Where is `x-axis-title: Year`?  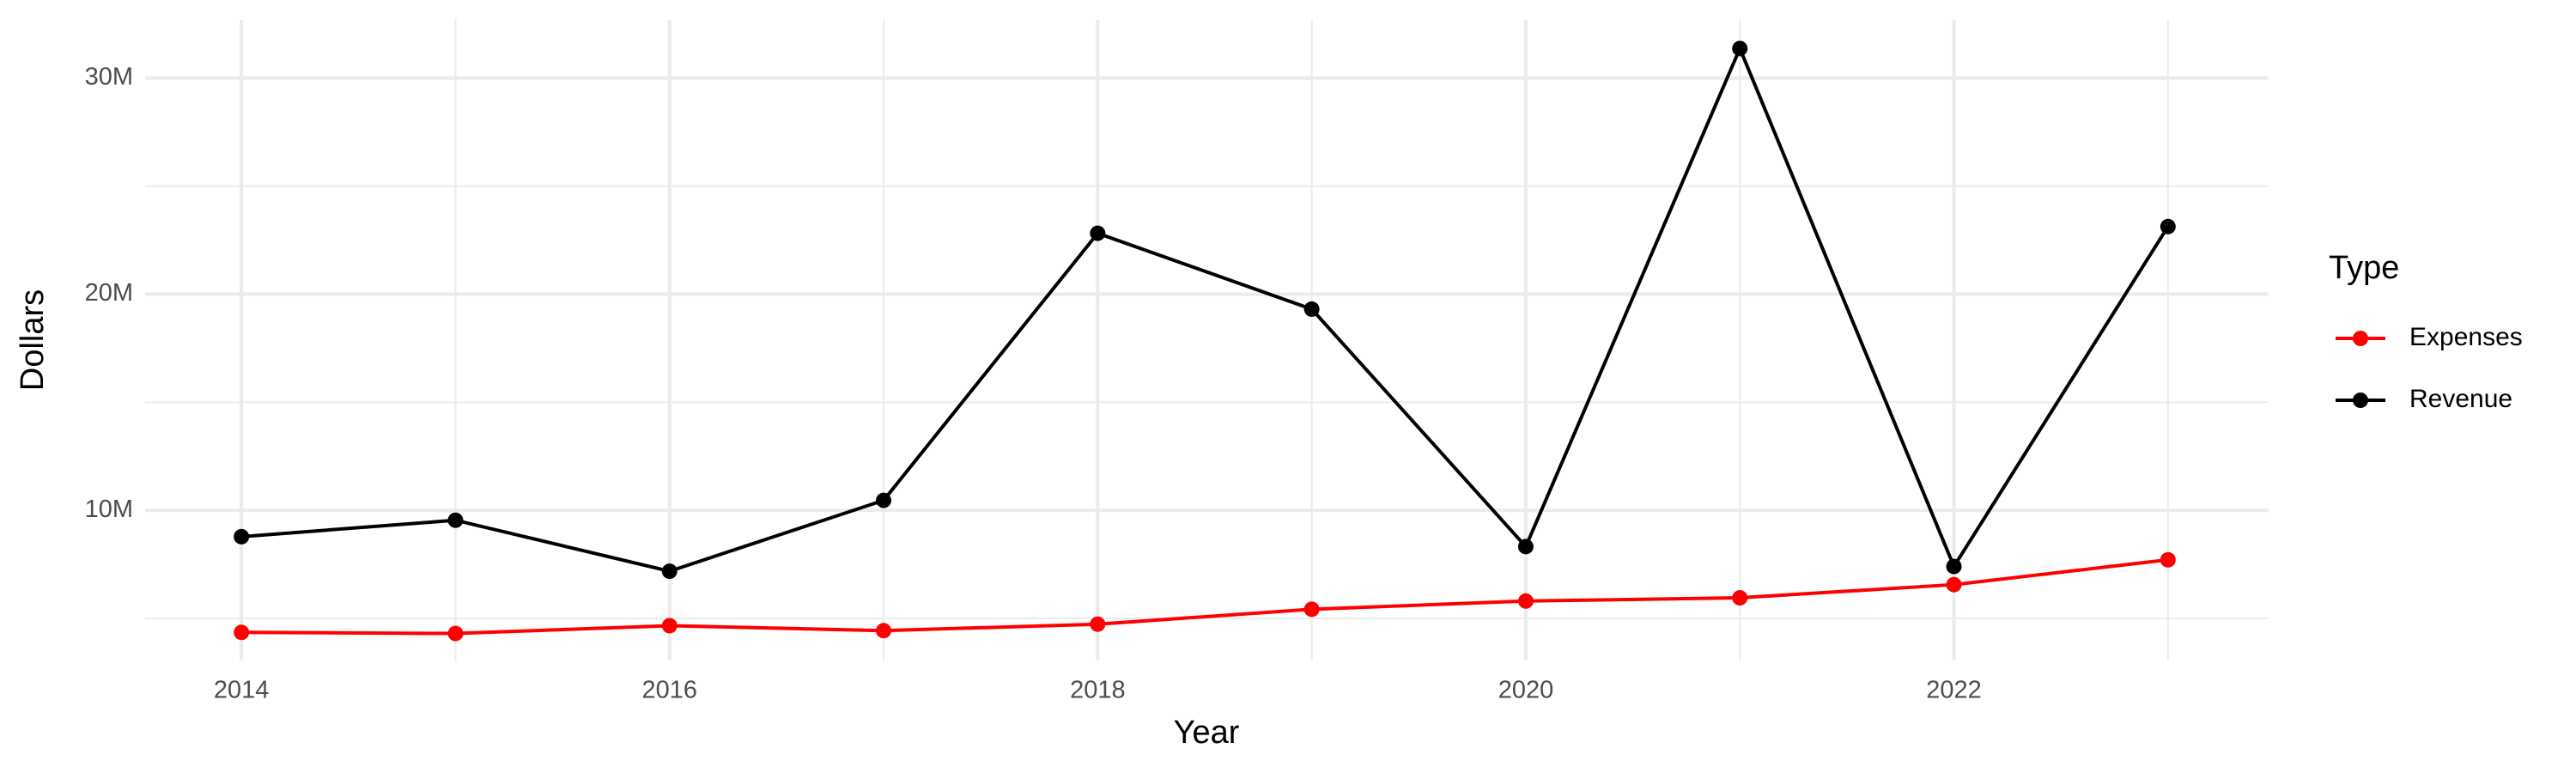 x-axis-title: Year is located at coordinates (1207, 733).